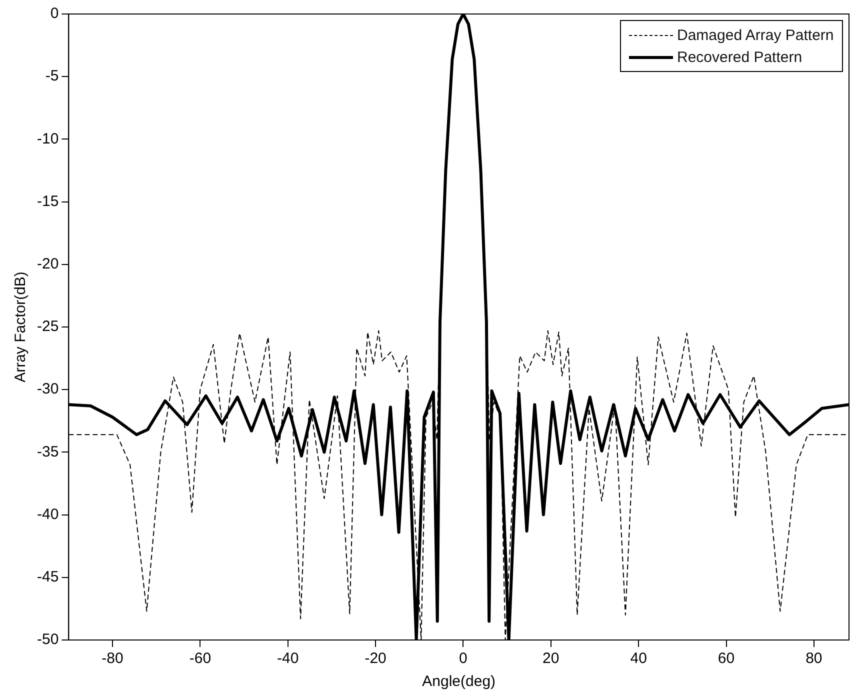  What do you see at coordinates (814, 659) in the screenshot?
I see `x-tick-label: 80` at bounding box center [814, 659].